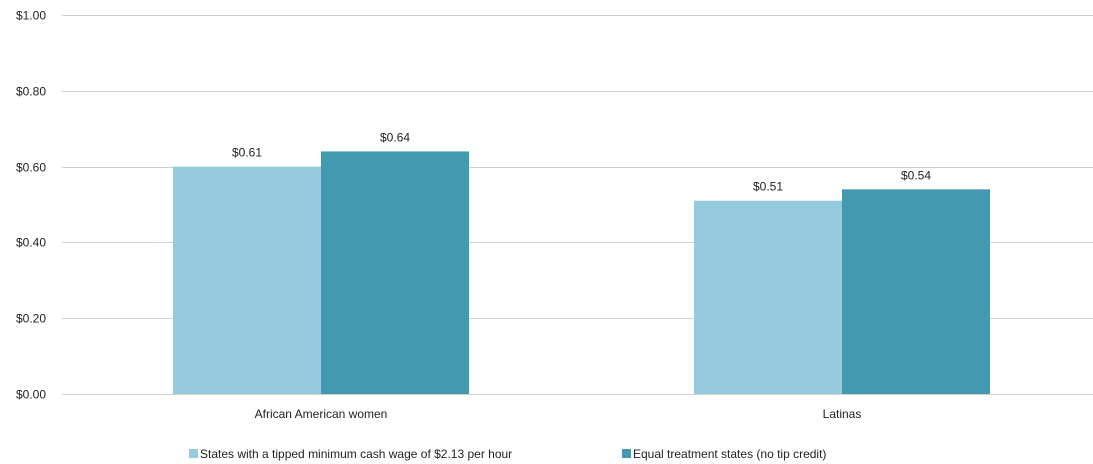  Describe the element at coordinates (31, 92) in the screenshot. I see `y-tick-label: $0.80` at that location.